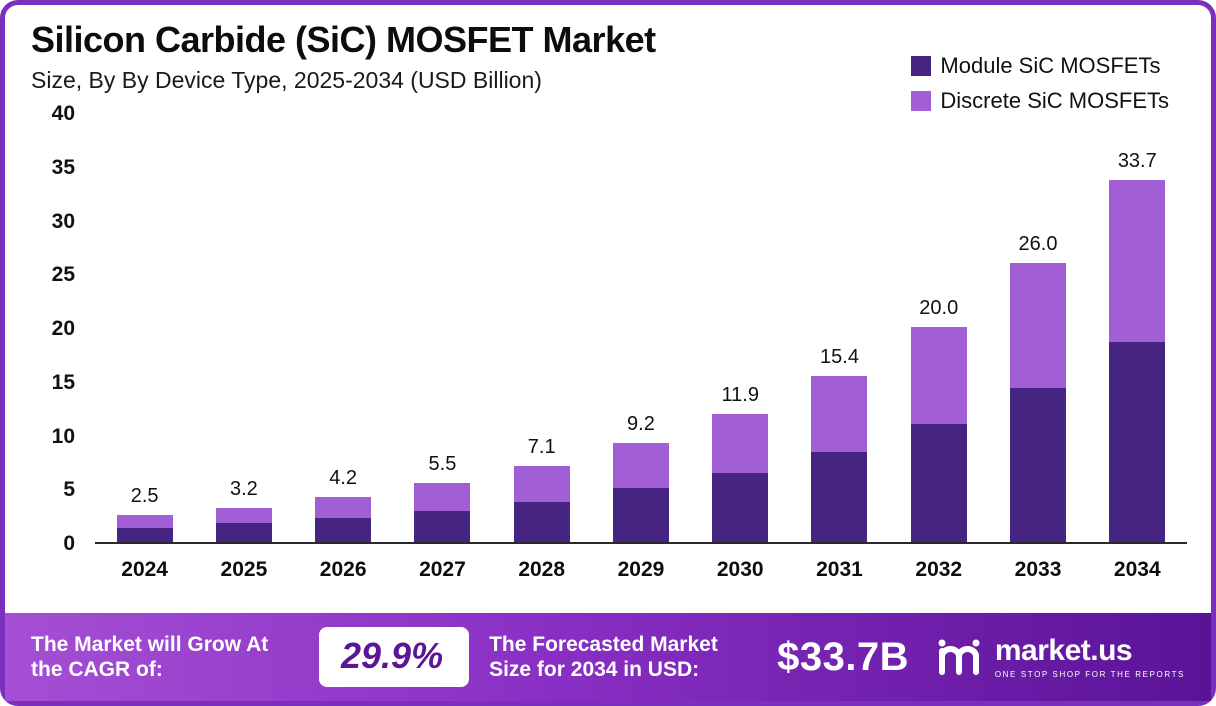 The height and width of the screenshot is (706, 1216). What do you see at coordinates (63, 221) in the screenshot?
I see `y-tick-label: 30` at bounding box center [63, 221].